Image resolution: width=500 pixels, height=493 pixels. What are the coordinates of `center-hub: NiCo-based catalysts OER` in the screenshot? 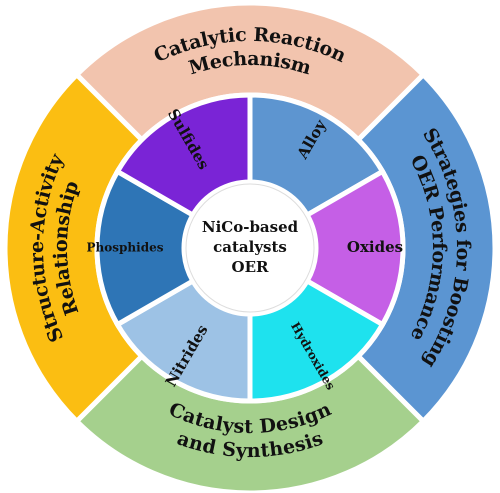 It's located at (250, 248).